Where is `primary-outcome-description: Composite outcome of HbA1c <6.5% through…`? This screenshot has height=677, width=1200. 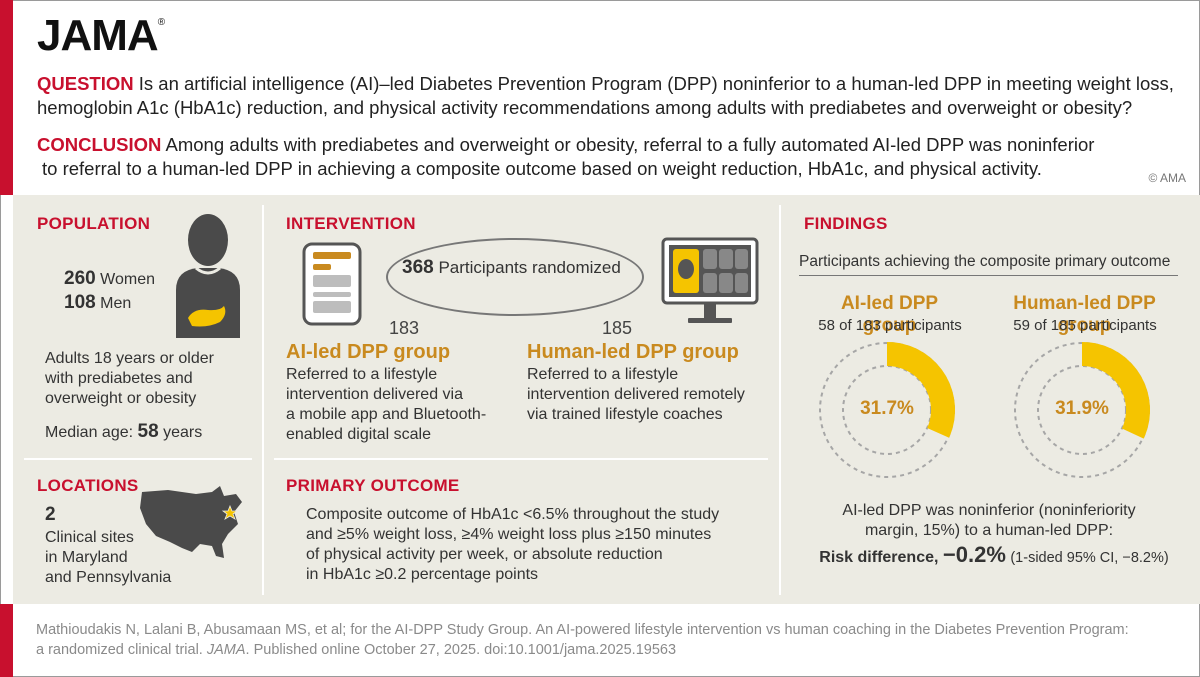
primary-outcome-description: Composite outcome of HbA1c <6.5% through… is located at coordinates (513, 544).